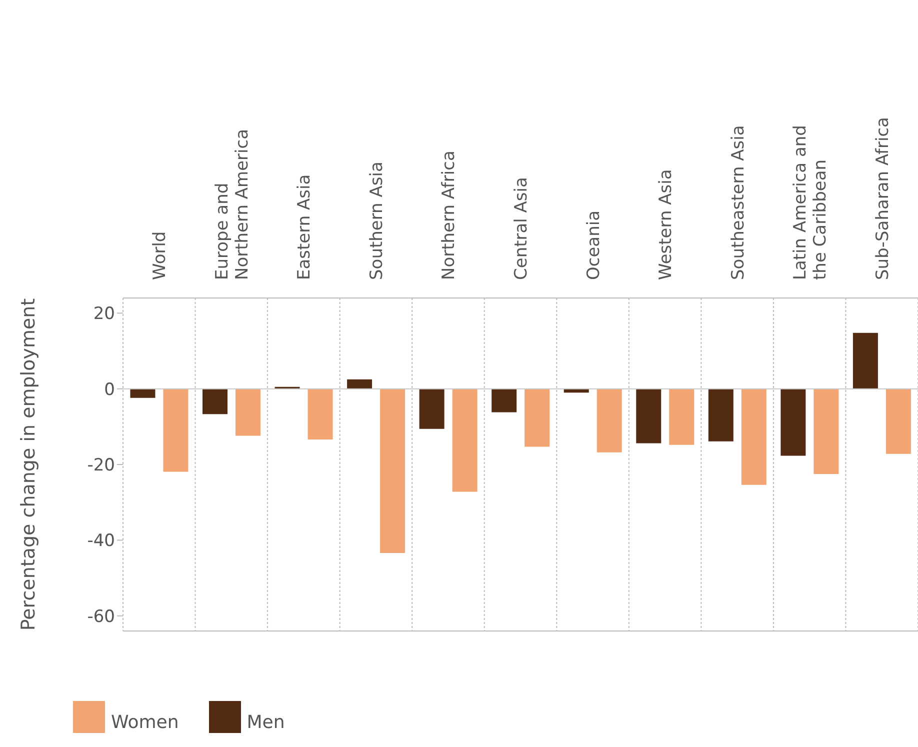 The image size is (918, 747). What do you see at coordinates (666, 224) in the screenshot?
I see `x-tick-label: Western Asia` at bounding box center [666, 224].